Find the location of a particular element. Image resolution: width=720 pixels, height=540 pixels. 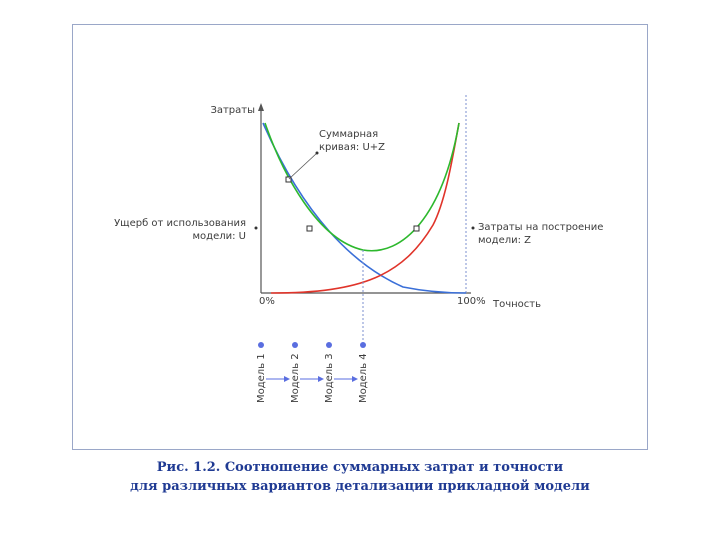

damage-label-line1: Ущерб от использования is located at coordinates (180, 223).